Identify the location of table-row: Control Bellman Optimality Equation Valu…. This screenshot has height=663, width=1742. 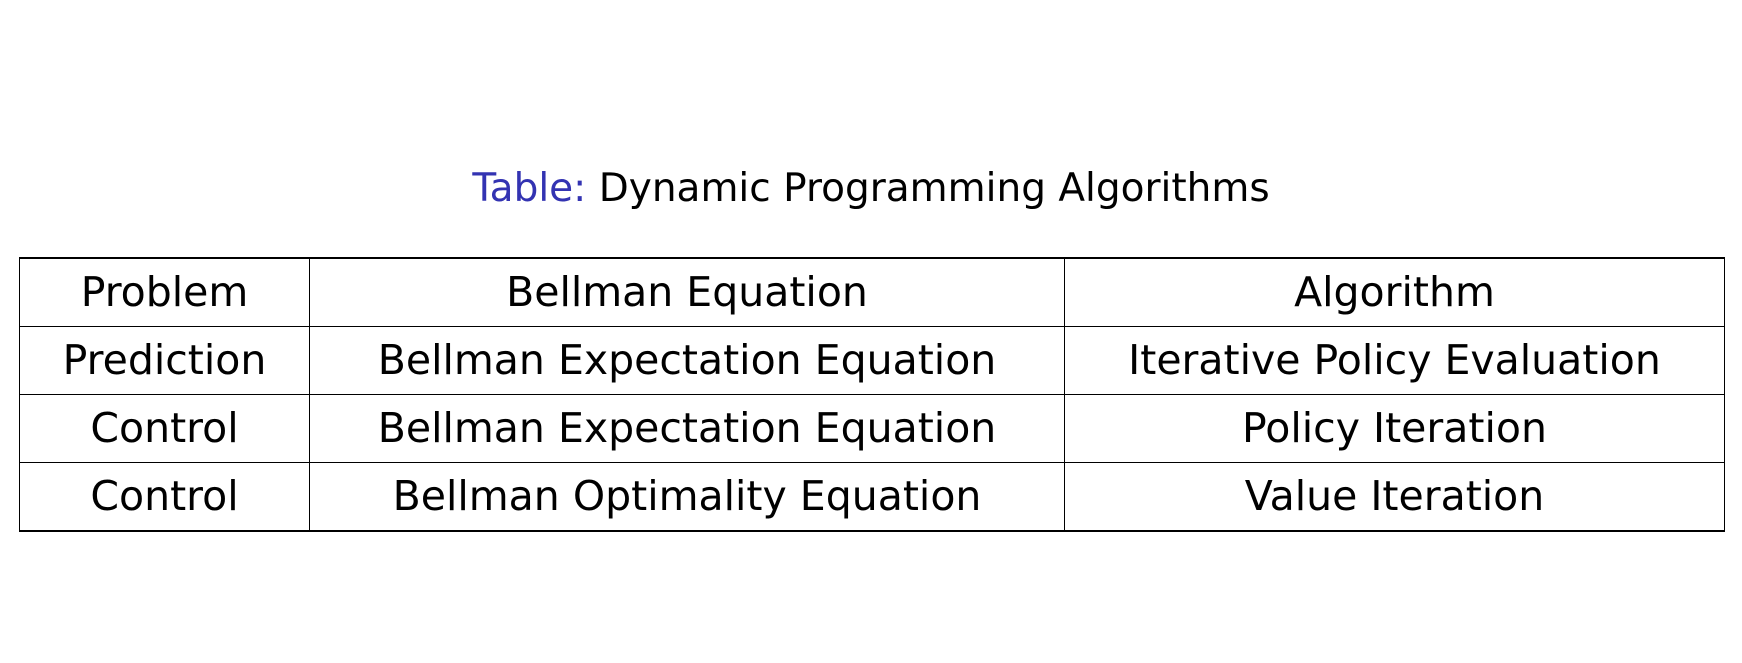
(872, 497).